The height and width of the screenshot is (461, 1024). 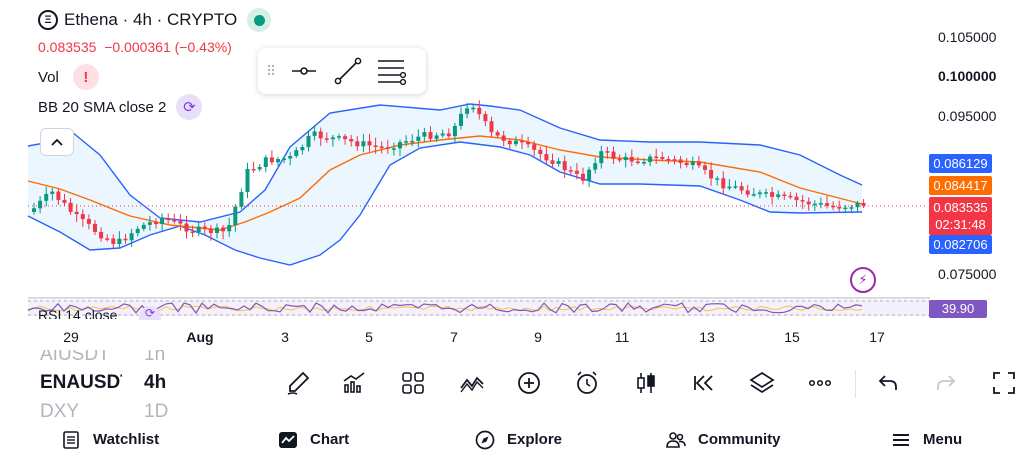 I want to click on ethena-logo-icon: Ξ, so click(x=48, y=20).